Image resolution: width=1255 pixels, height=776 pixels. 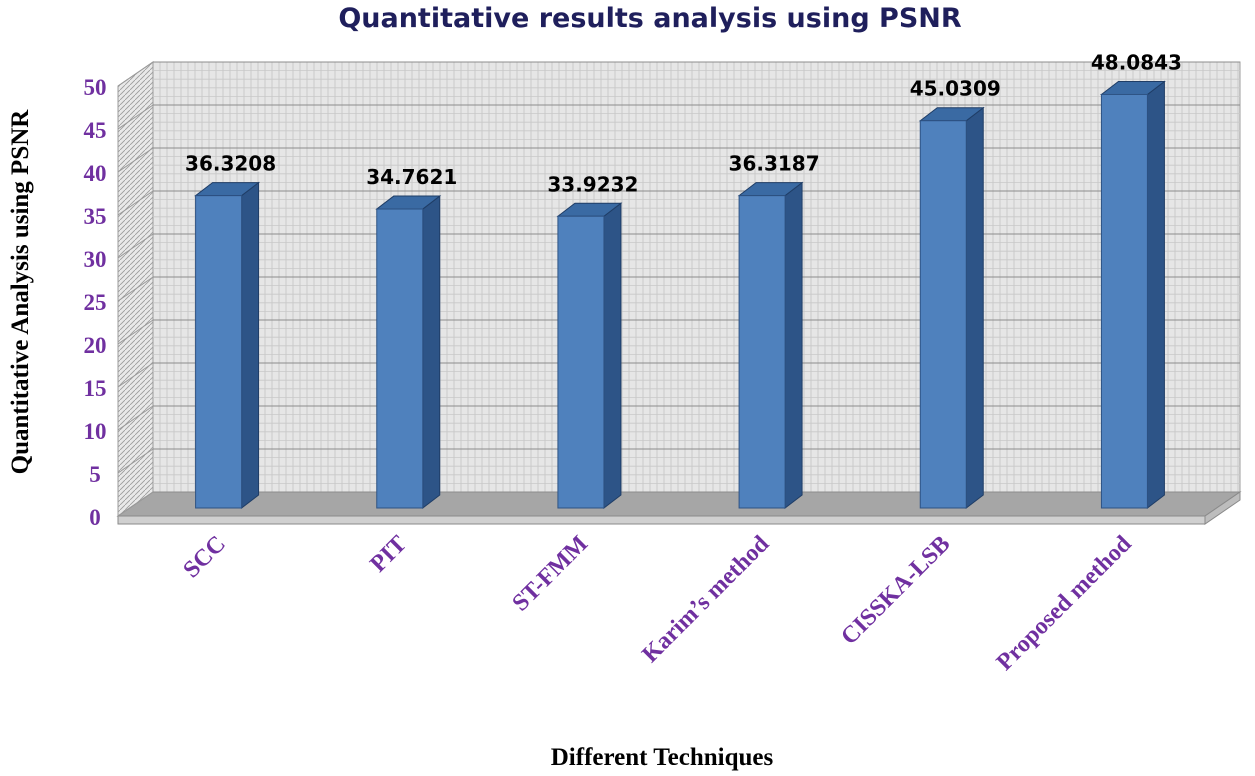 What do you see at coordinates (95, 517) in the screenshot?
I see `y-tick-label: 0` at bounding box center [95, 517].